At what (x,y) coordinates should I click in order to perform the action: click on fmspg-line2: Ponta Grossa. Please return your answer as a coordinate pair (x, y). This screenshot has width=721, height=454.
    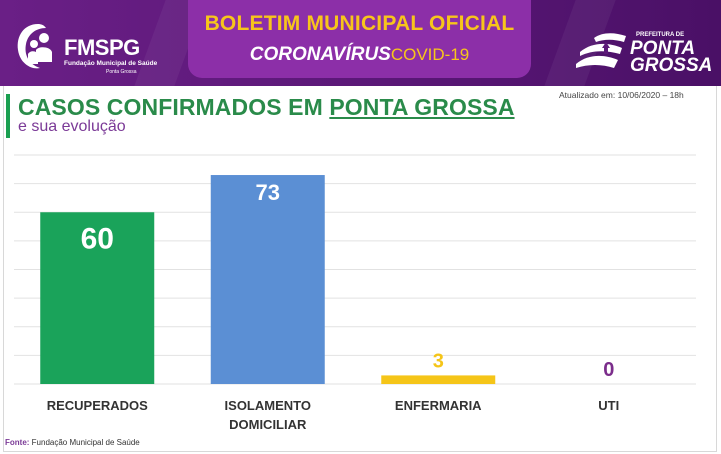
    Looking at the image, I should click on (121, 72).